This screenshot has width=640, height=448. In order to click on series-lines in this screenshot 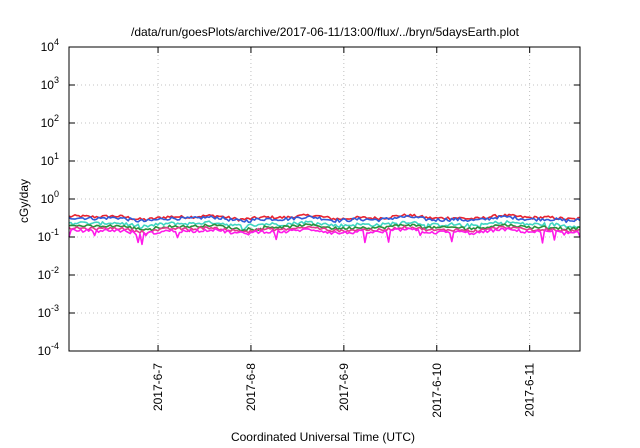, I will do `click(324, 229)`.